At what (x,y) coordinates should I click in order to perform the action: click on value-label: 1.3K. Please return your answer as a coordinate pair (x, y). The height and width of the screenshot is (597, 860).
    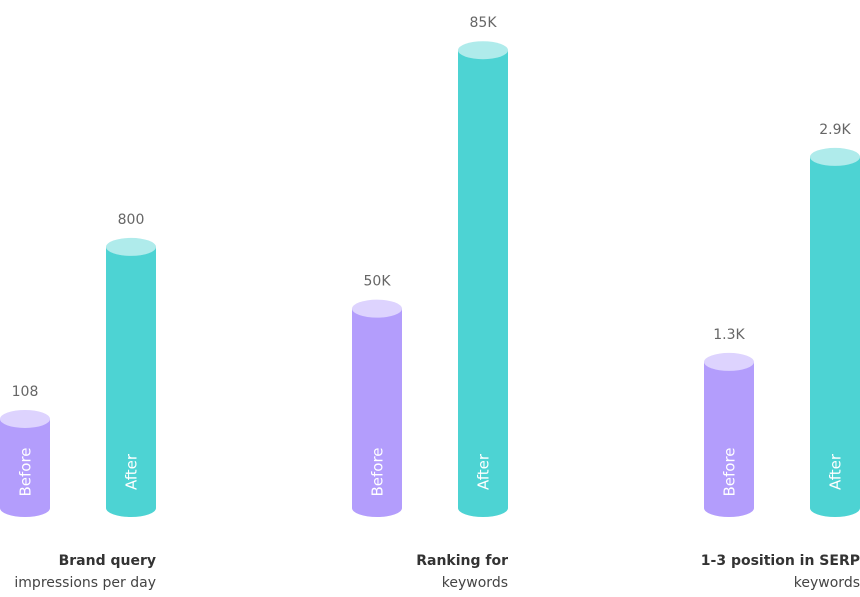
    Looking at the image, I should click on (729, 335).